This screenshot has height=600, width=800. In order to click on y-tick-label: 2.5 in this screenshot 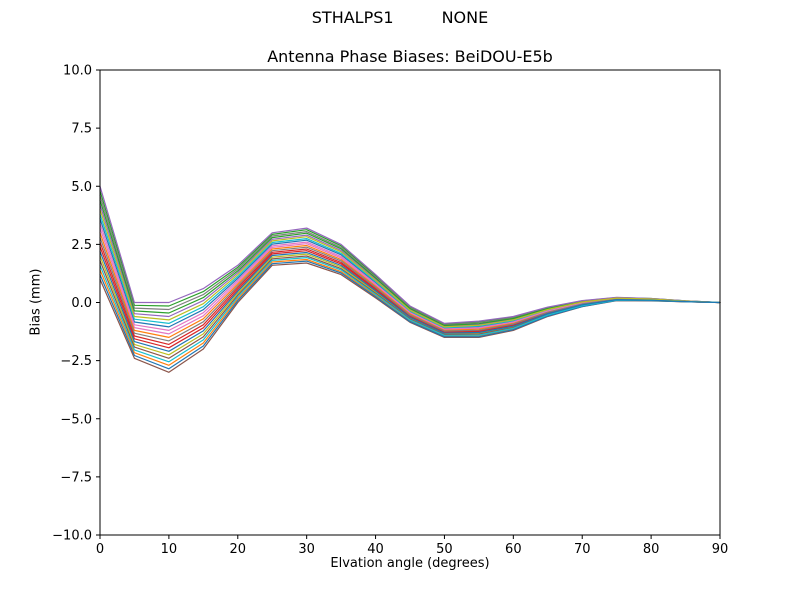, I will do `click(81, 245)`.